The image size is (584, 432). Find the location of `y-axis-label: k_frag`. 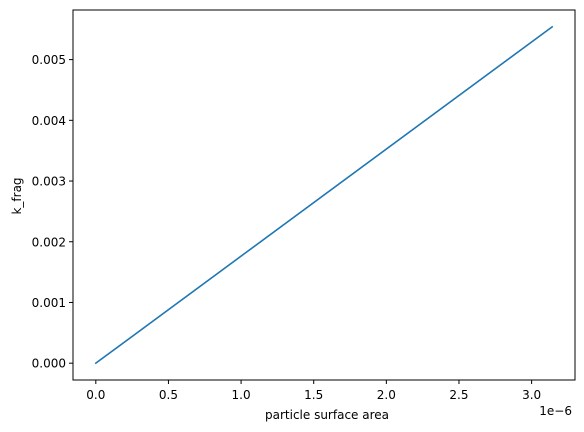

y-axis-label: k_frag is located at coordinates (17, 195).